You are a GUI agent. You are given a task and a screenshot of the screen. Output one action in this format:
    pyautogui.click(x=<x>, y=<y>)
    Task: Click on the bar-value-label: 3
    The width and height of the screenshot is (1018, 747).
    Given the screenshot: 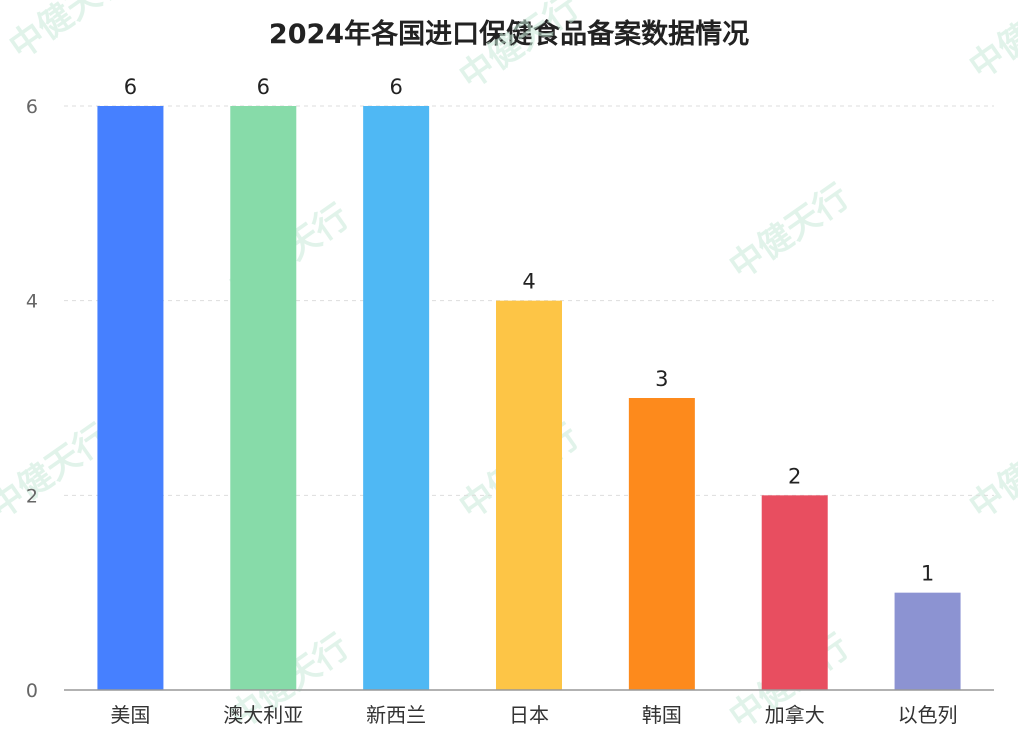 What is the action you would take?
    pyautogui.click(x=661, y=379)
    